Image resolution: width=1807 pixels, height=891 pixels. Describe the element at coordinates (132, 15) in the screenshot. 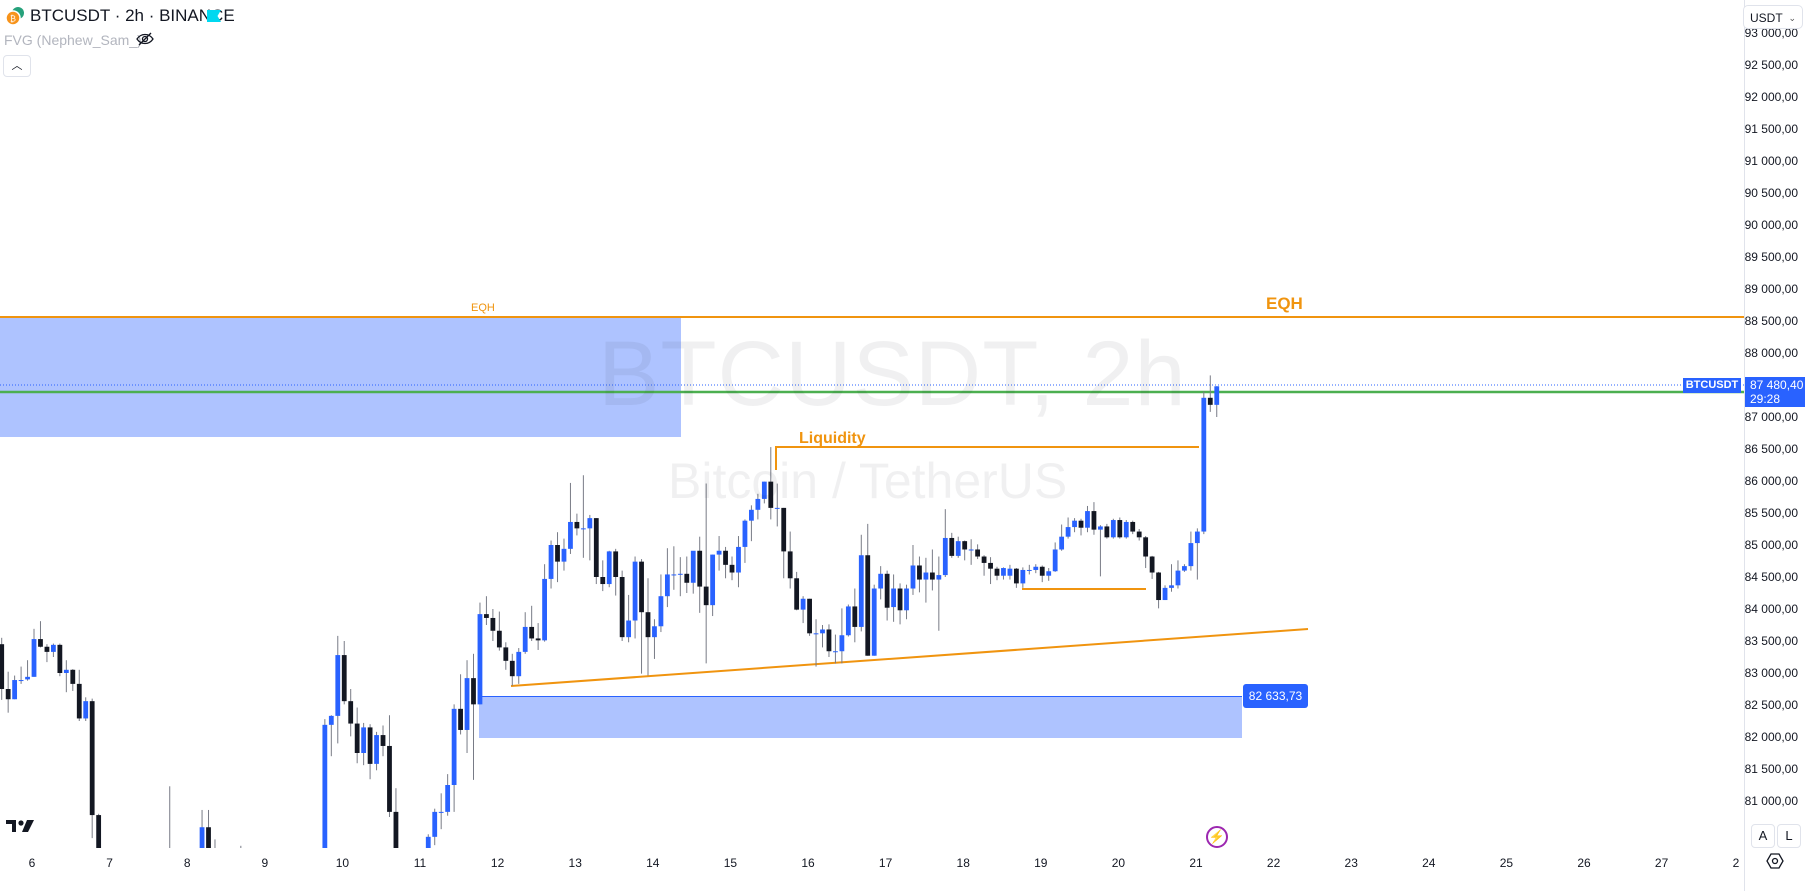

I see `symbol-title: BTCUSDT · 2h · BINANCE` at that location.